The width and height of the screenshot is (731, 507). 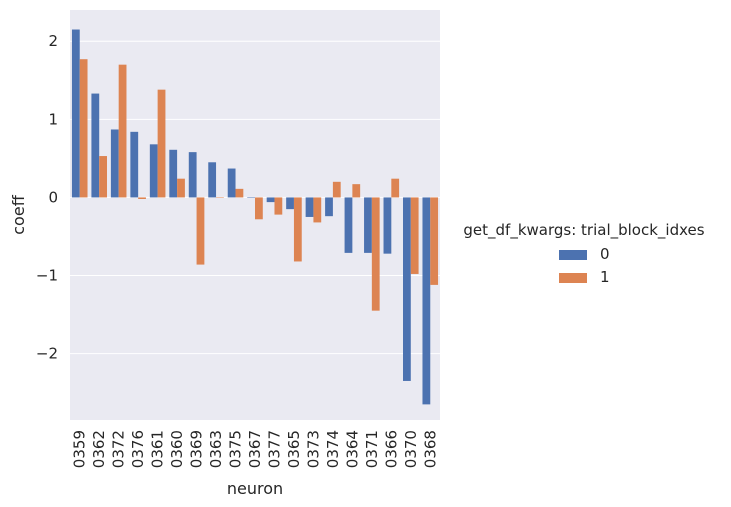 What do you see at coordinates (158, 449) in the screenshot?
I see `x-tick-label: 0361` at bounding box center [158, 449].